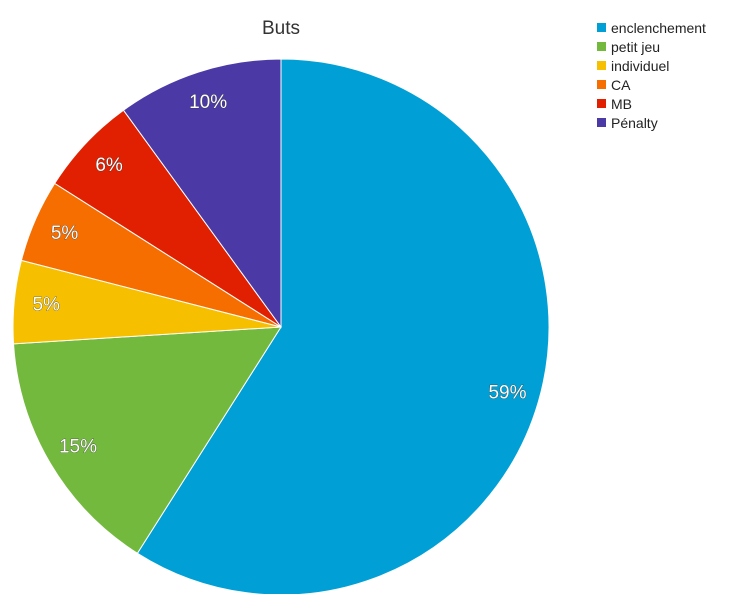 This screenshot has height=594, width=751. Describe the element at coordinates (147, 440) in the screenshot. I see `pie-slice-petit-jeu` at that location.